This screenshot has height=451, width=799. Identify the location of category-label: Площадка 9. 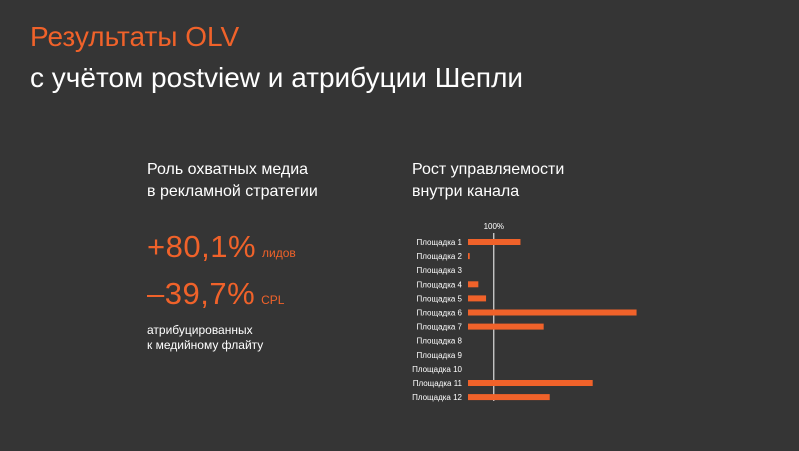
(440, 355).